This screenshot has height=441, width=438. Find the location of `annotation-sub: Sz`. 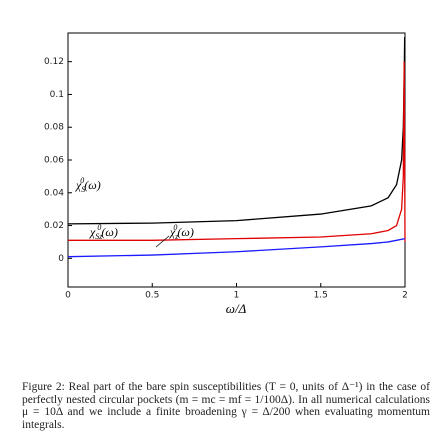

annotation-sub: Sz is located at coordinates (99, 236).